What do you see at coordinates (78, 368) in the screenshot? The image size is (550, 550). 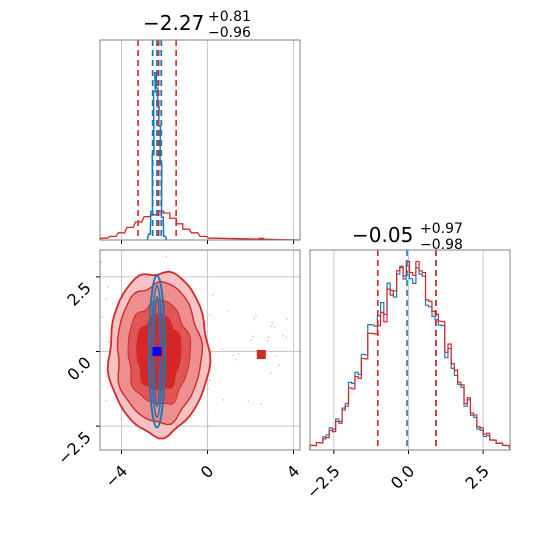 I see `y-tick-label-1: 0.0` at bounding box center [78, 368].